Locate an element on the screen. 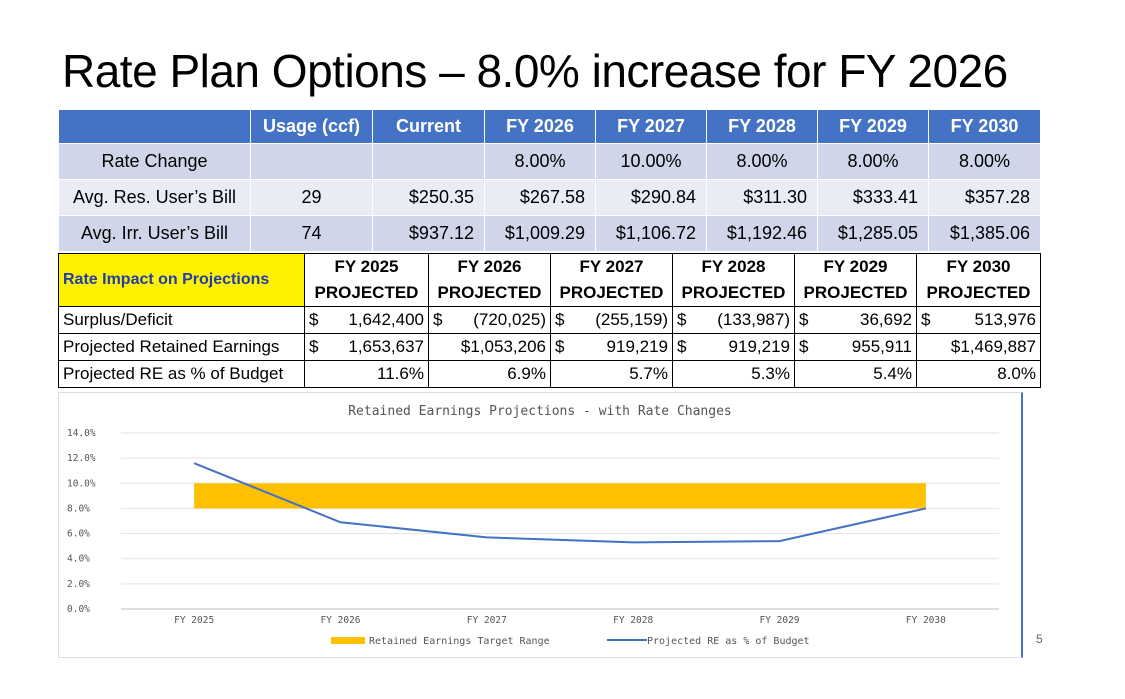  projected-re-line is located at coordinates (560, 503).